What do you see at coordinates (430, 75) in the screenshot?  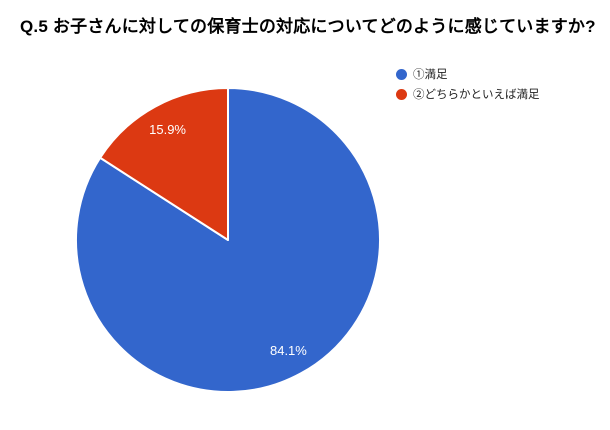 I see `legend-item-label: ①満足` at bounding box center [430, 75].